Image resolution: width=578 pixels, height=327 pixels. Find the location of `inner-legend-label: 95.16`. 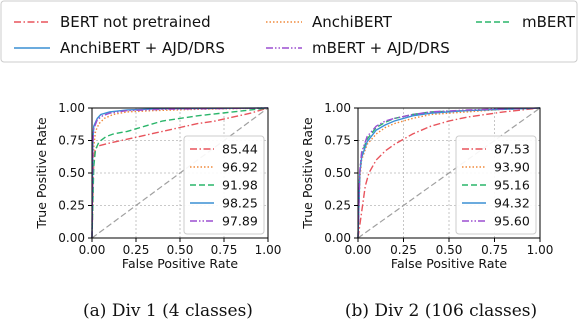

inner-legend-label: 95.16 is located at coordinates (512, 185).